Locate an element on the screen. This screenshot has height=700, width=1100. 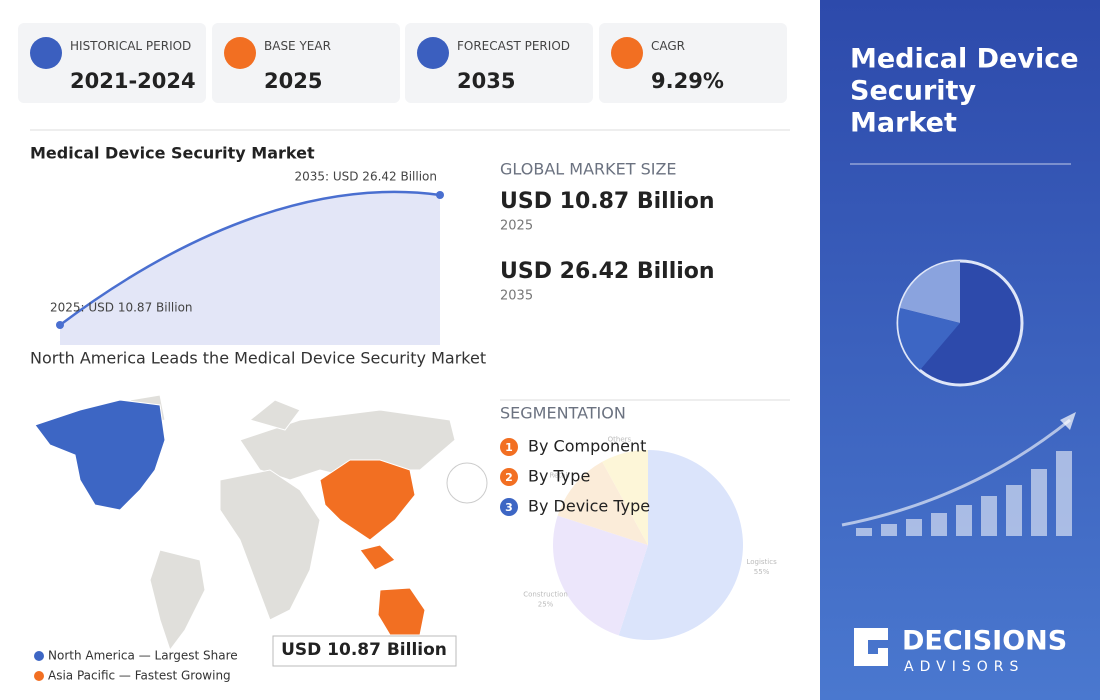
sidebar-title: Market is located at coordinates (903, 123).